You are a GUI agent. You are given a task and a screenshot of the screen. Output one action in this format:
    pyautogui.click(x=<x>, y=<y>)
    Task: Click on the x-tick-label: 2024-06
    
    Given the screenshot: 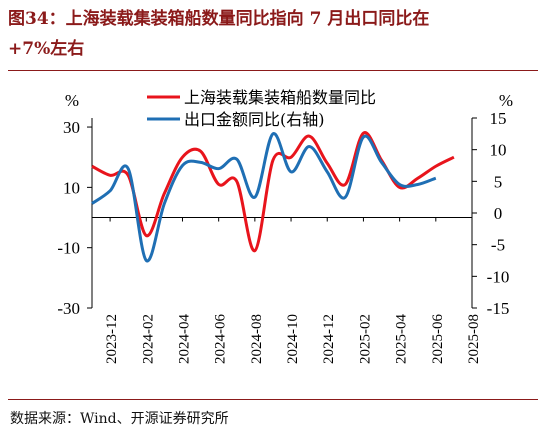 What is the action you would take?
    pyautogui.click(x=221, y=339)
    